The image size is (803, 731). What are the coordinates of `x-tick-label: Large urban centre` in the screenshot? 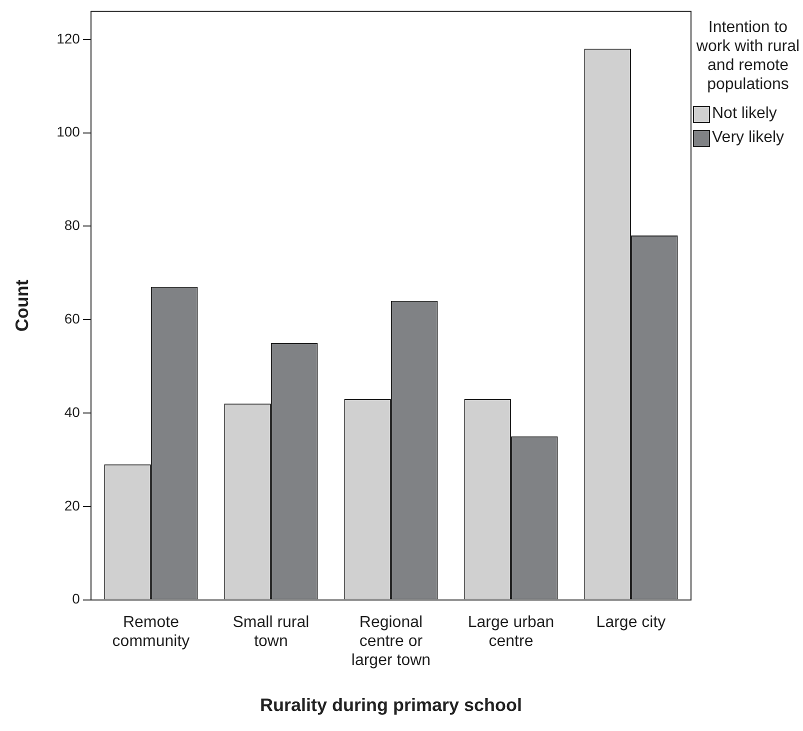 It's located at (511, 632).